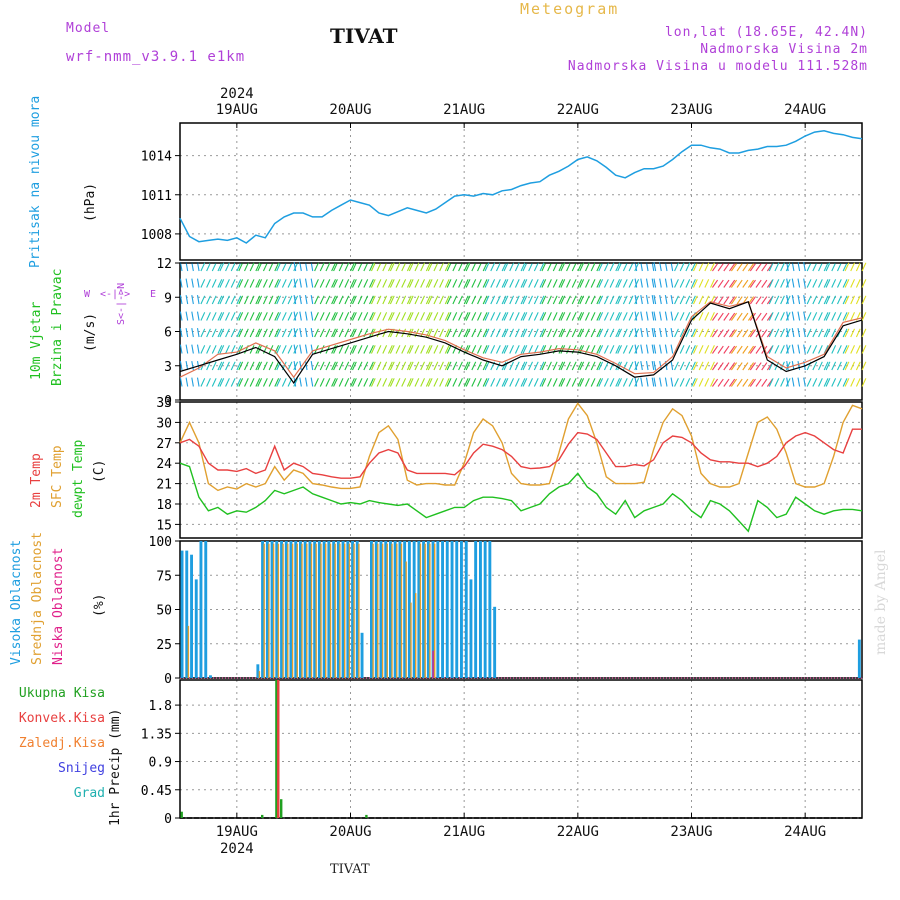 Image resolution: width=900 pixels, height=900 pixels. Describe the element at coordinates (392, 610) in the screenshot. I see `cloud-mid-bar` at that location.